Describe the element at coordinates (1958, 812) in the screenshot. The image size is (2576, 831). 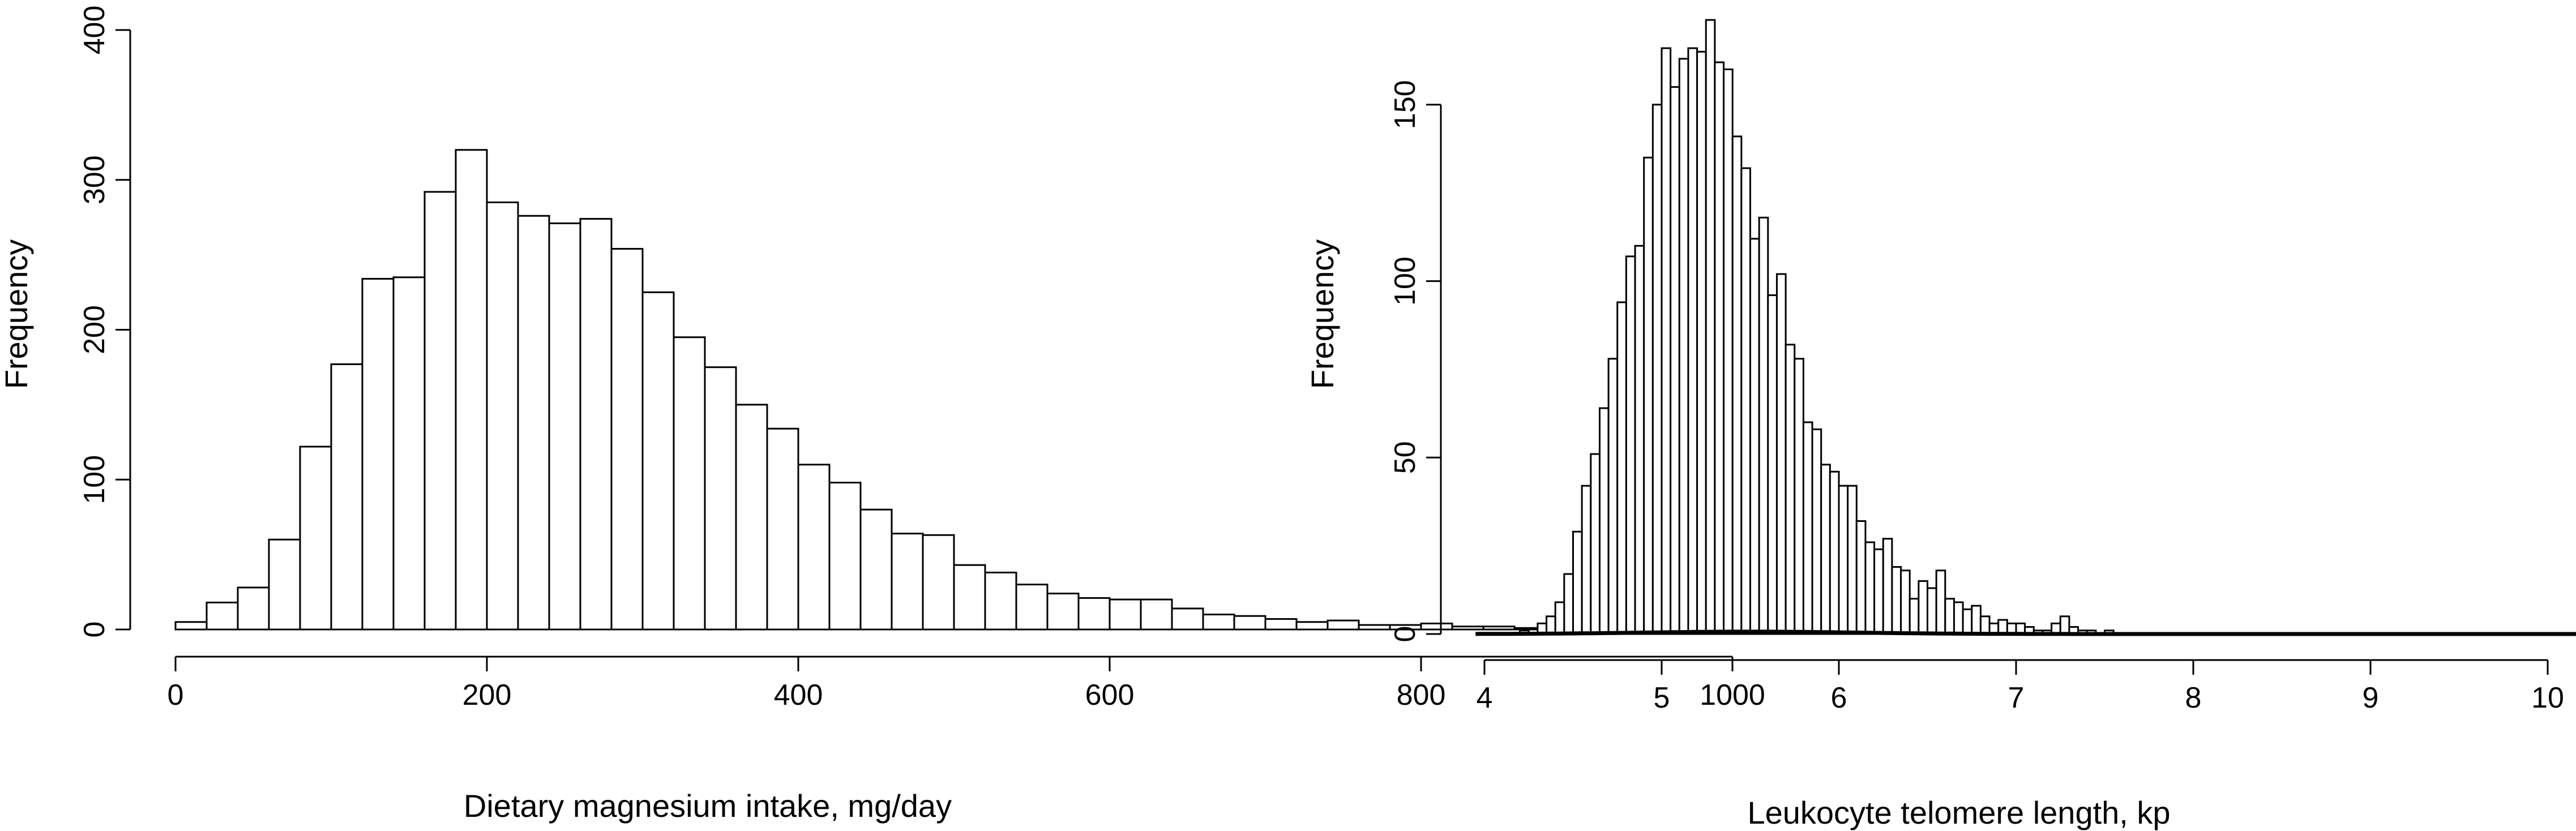
I see `x-axis-title: Leukocyte telomere length, kp` at that location.